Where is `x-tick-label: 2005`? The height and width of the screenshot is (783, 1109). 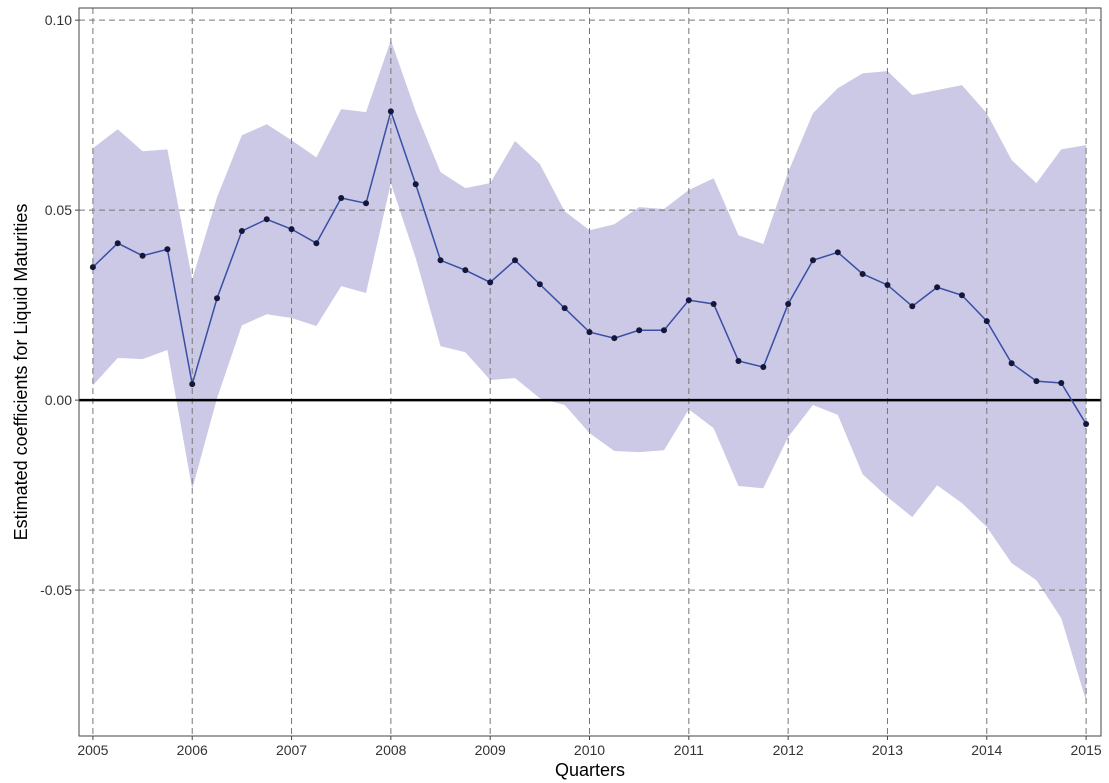
x-tick-label: 2005 is located at coordinates (92, 750).